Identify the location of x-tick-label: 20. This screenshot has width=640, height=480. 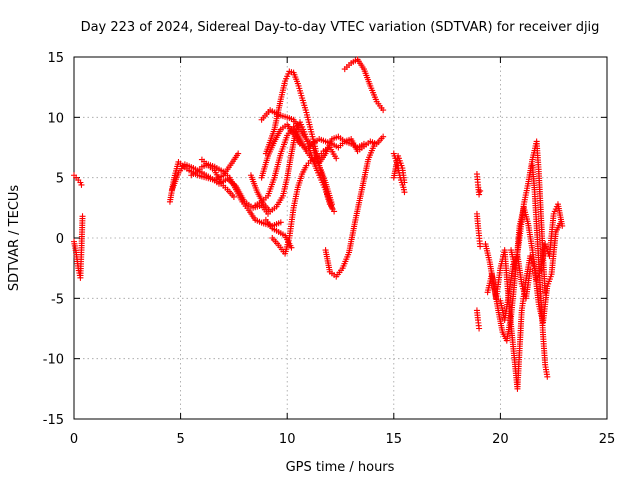
(500, 439).